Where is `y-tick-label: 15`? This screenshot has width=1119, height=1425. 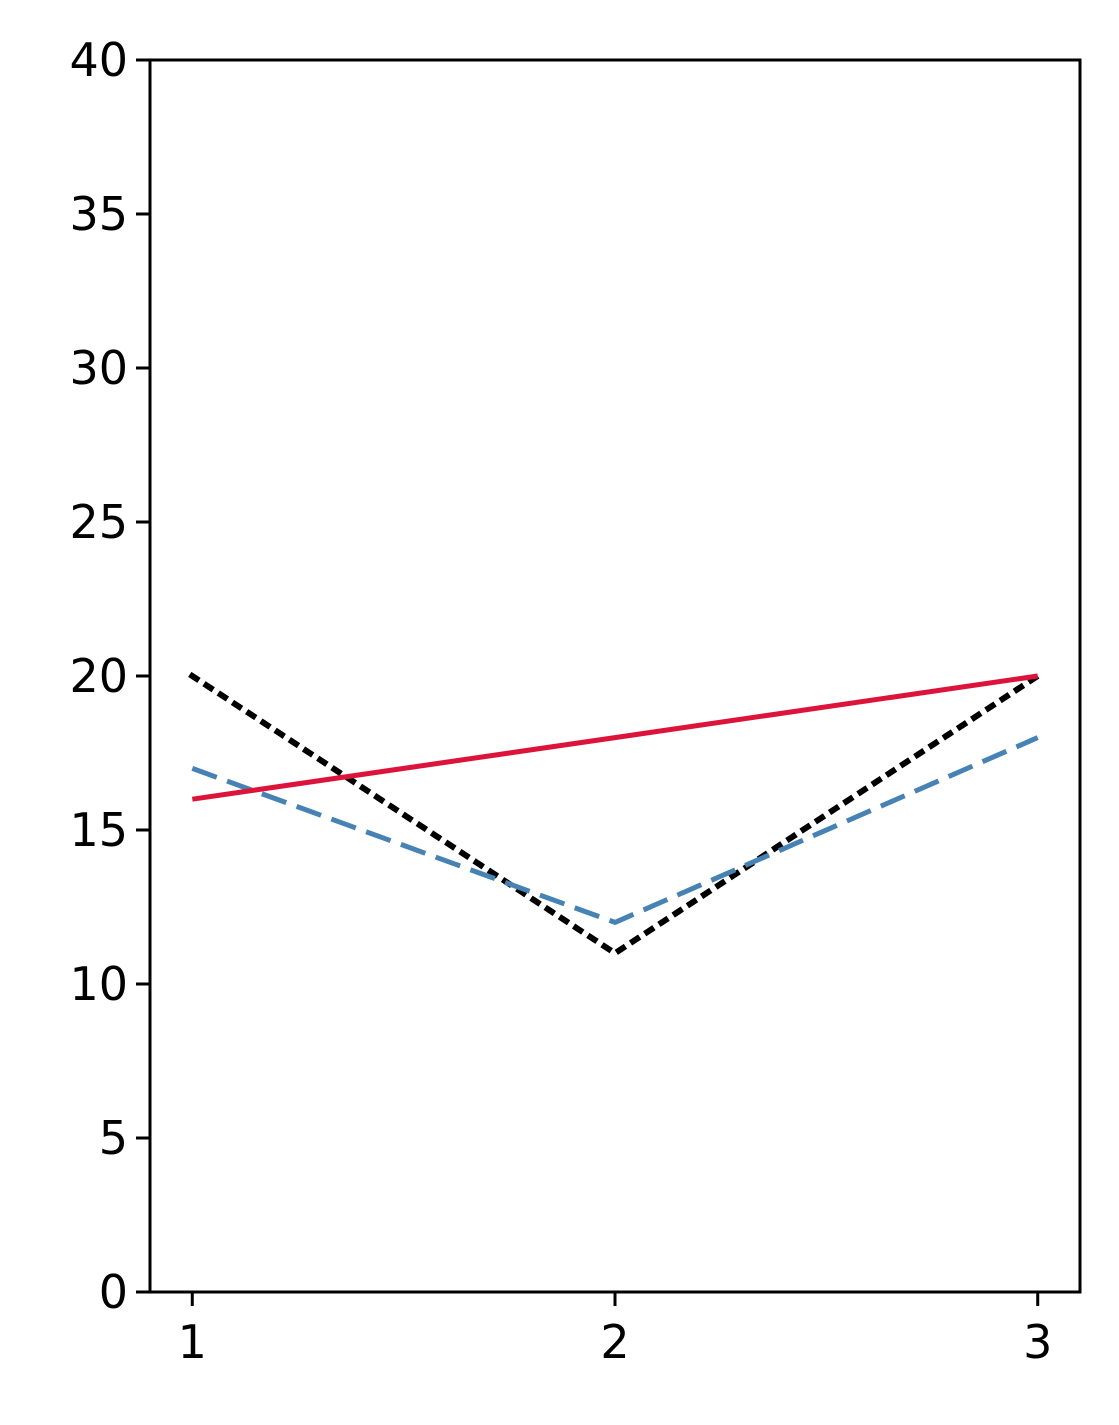
y-tick-label: 15 is located at coordinates (98, 830).